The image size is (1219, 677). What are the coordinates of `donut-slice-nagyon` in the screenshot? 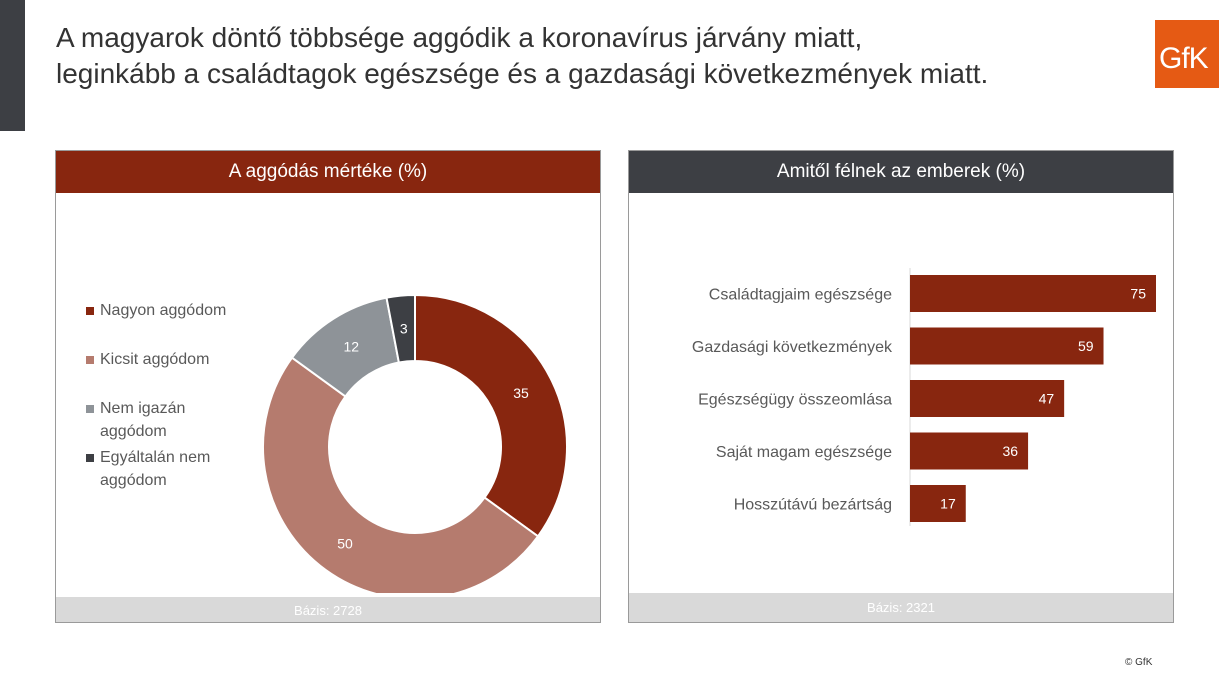 It's located at (491, 415).